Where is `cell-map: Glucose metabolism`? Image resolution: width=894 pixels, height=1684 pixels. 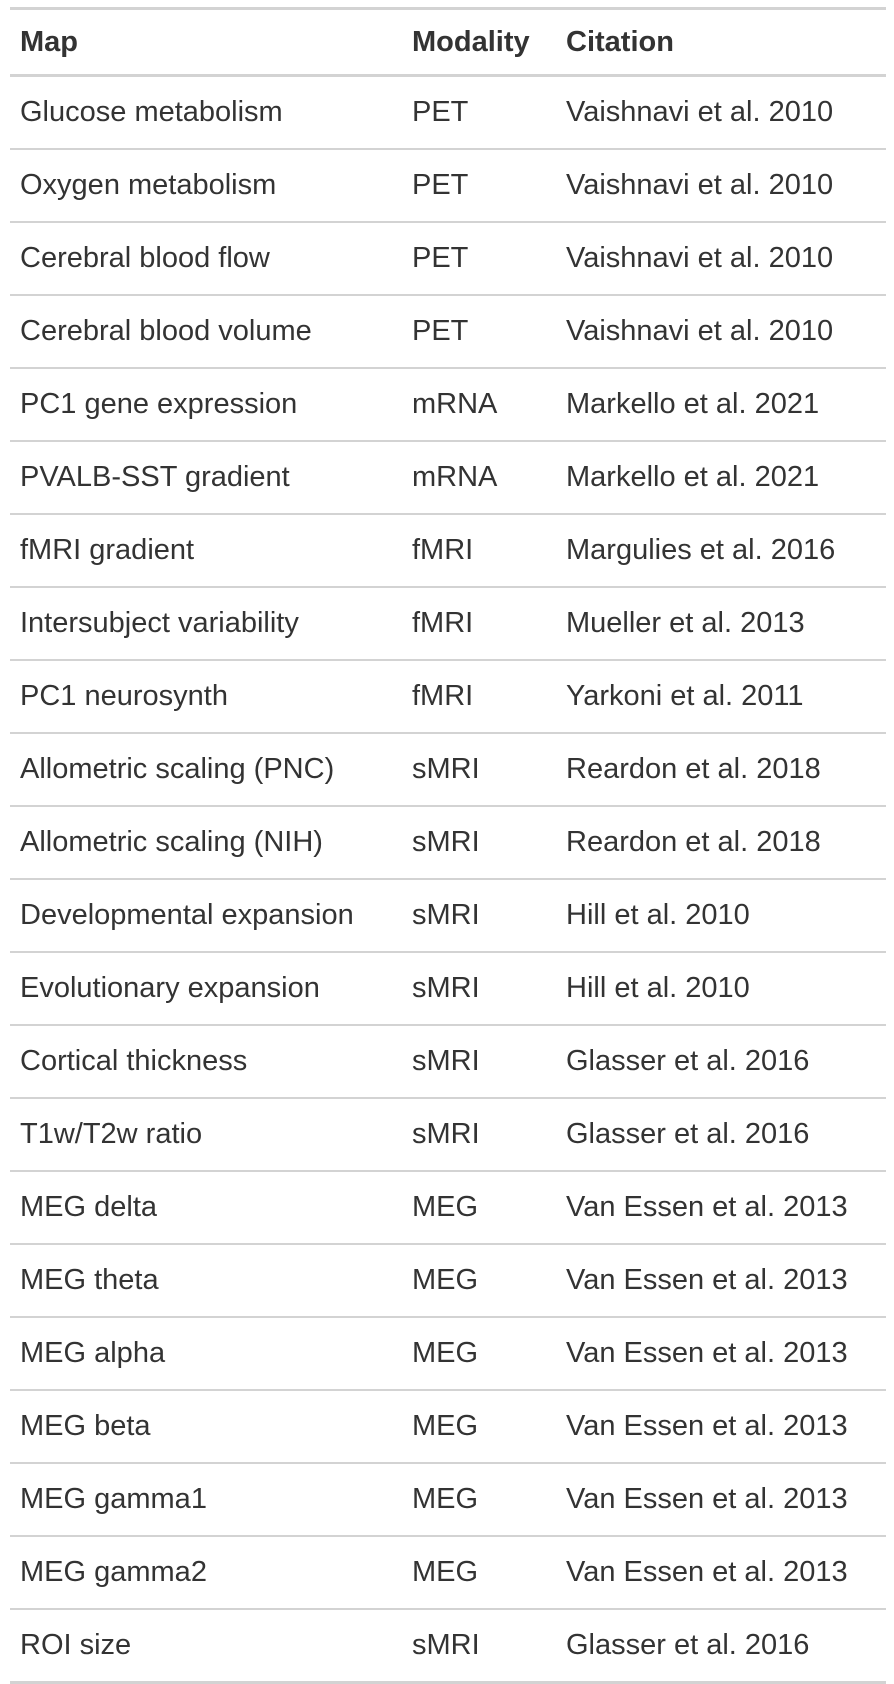 cell-map: Glucose metabolism is located at coordinates (151, 112).